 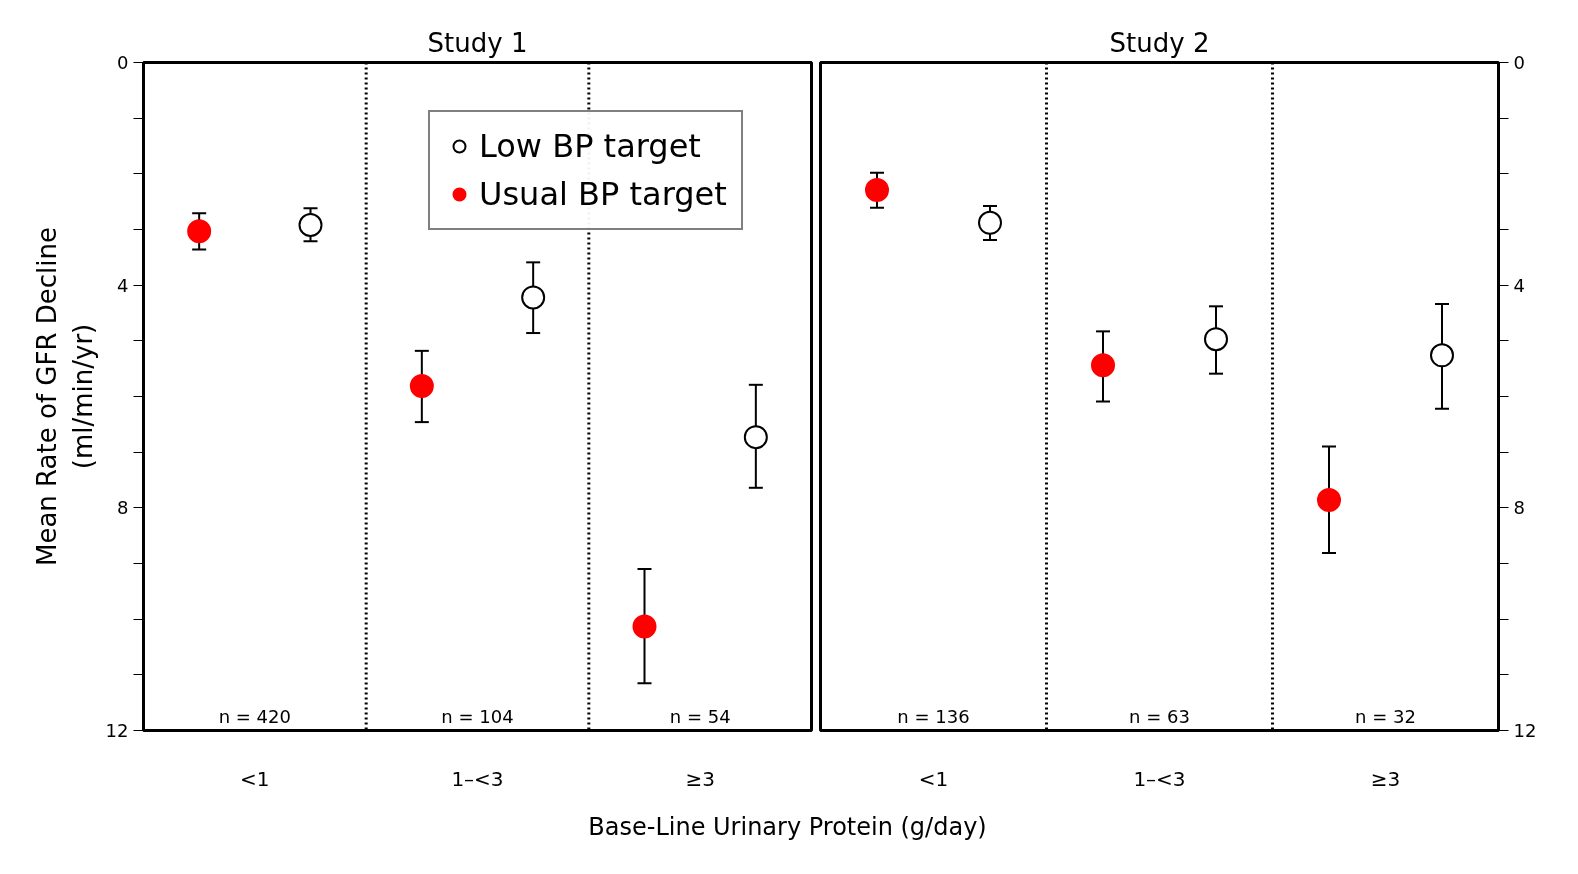 What do you see at coordinates (1159, 42) in the screenshot?
I see `chart-title: Study 2` at bounding box center [1159, 42].